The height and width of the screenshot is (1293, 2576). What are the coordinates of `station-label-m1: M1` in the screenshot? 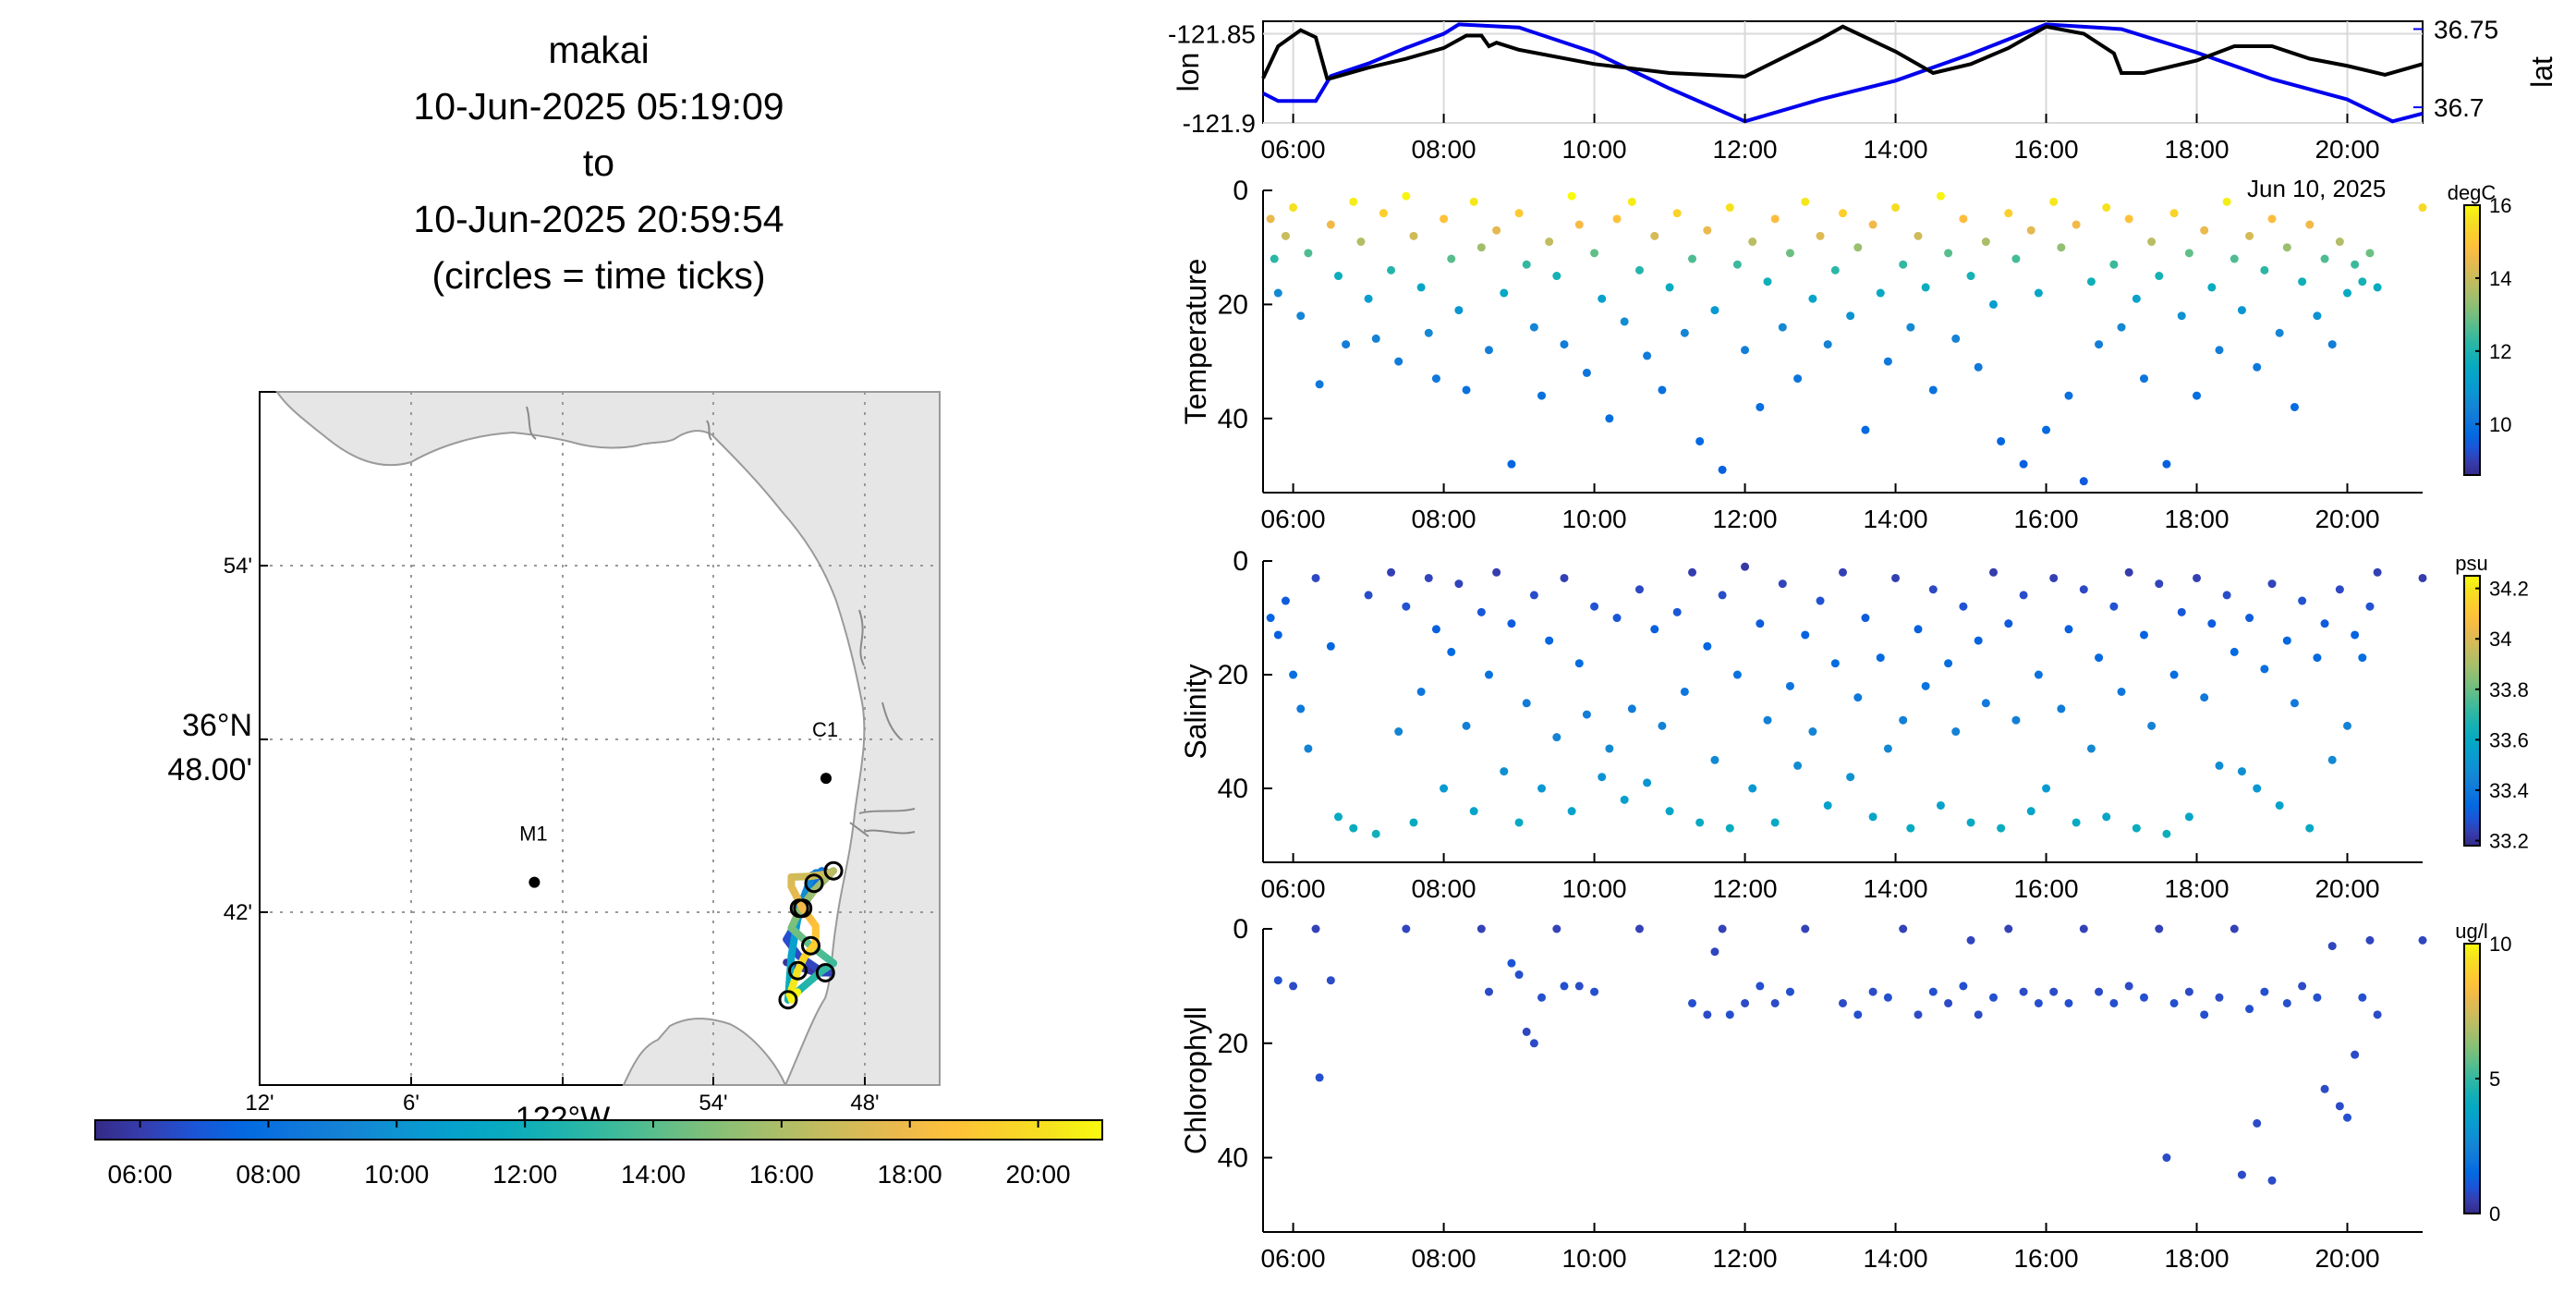 It's located at (533, 834).